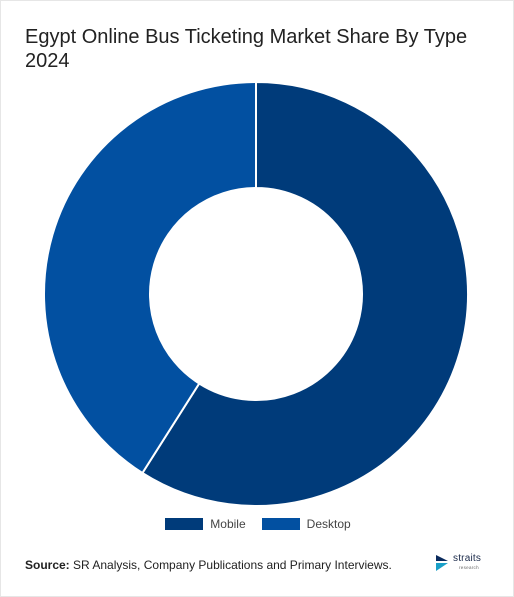 This screenshot has width=514, height=597. I want to click on chart-legend: Mobile Desktop, so click(257, 524).